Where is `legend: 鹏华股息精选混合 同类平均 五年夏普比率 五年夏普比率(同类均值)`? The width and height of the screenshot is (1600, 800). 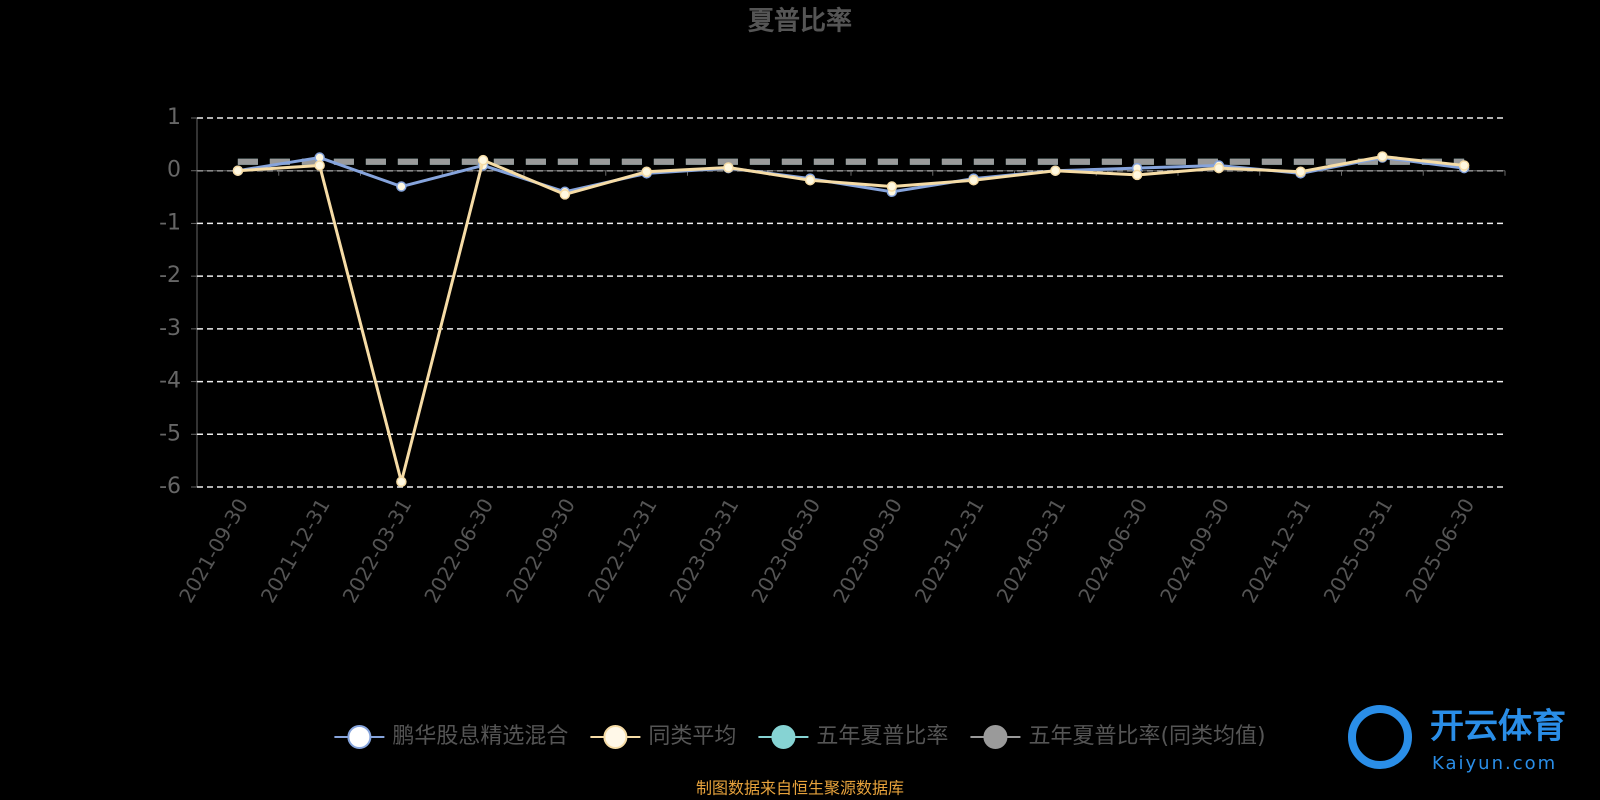 legend: 鹏华股息精选混合 同类平均 五年夏普比率 五年夏普比率(同类均值) is located at coordinates (800, 736).